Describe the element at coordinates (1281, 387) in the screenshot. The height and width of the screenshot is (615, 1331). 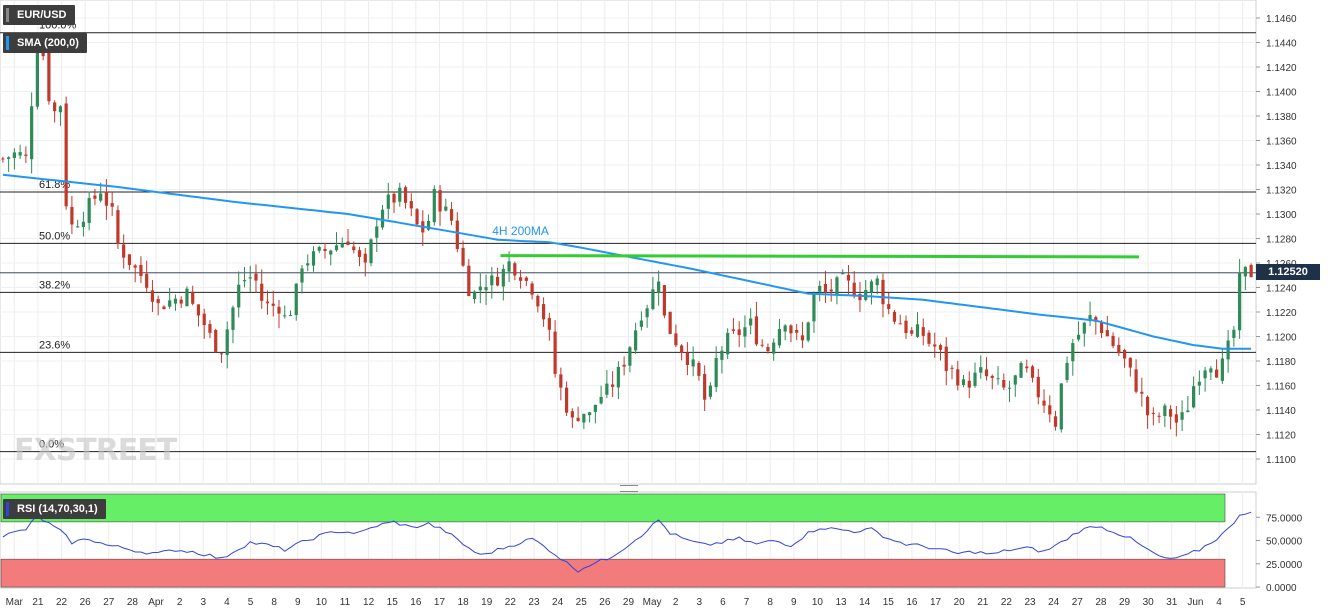
I see `y-tick-label: 1.1160` at that location.